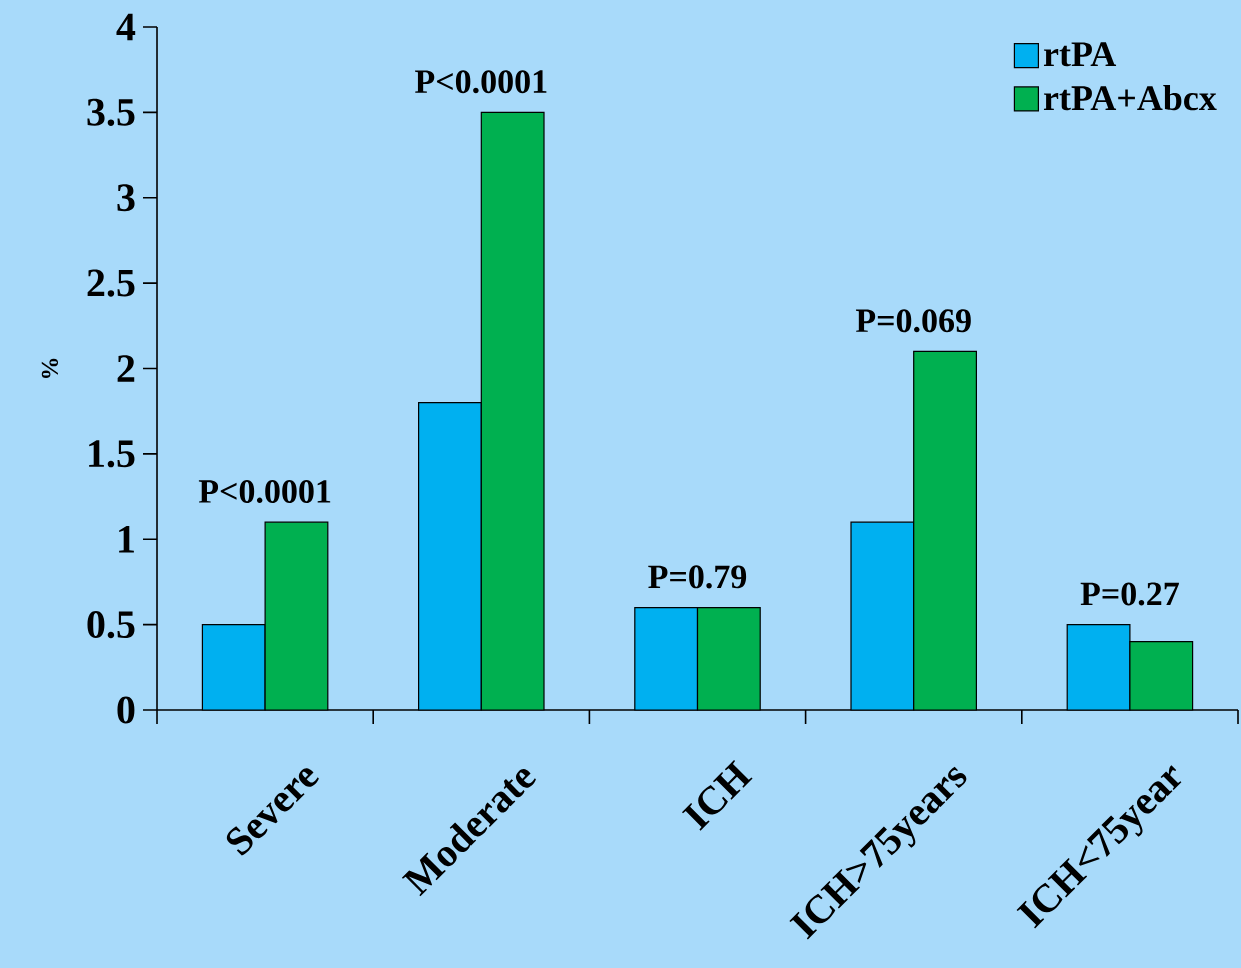 The width and height of the screenshot is (1241, 968). I want to click on annotation: P=0.79, so click(697, 577).